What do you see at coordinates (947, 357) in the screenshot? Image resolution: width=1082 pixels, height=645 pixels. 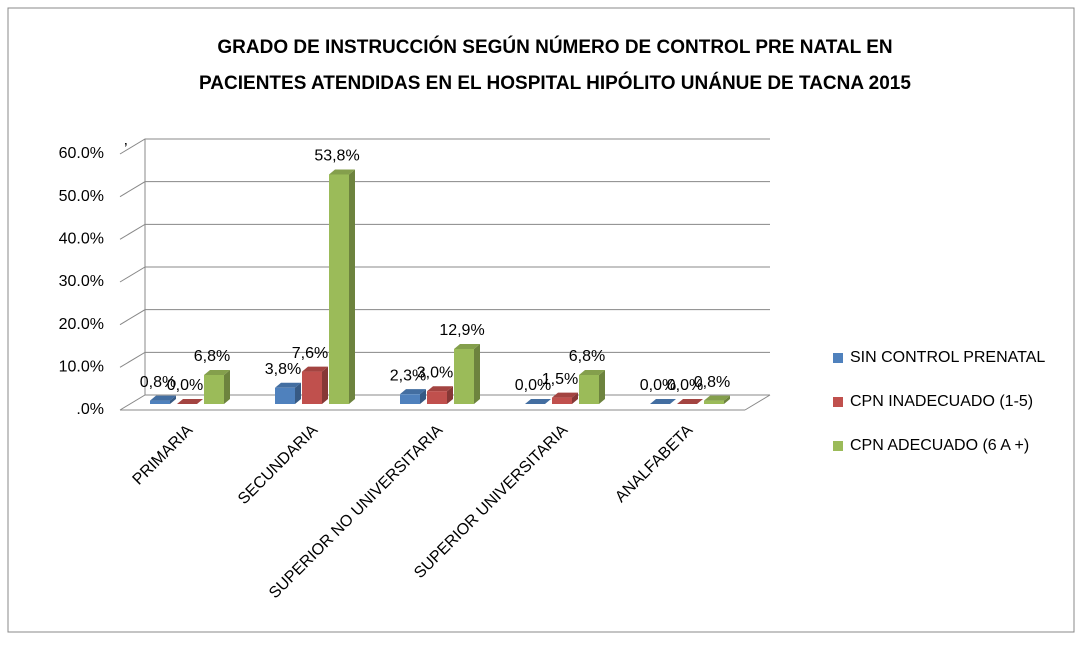 I see `legend-label: SIN CONTROL PRENATAL` at bounding box center [947, 357].